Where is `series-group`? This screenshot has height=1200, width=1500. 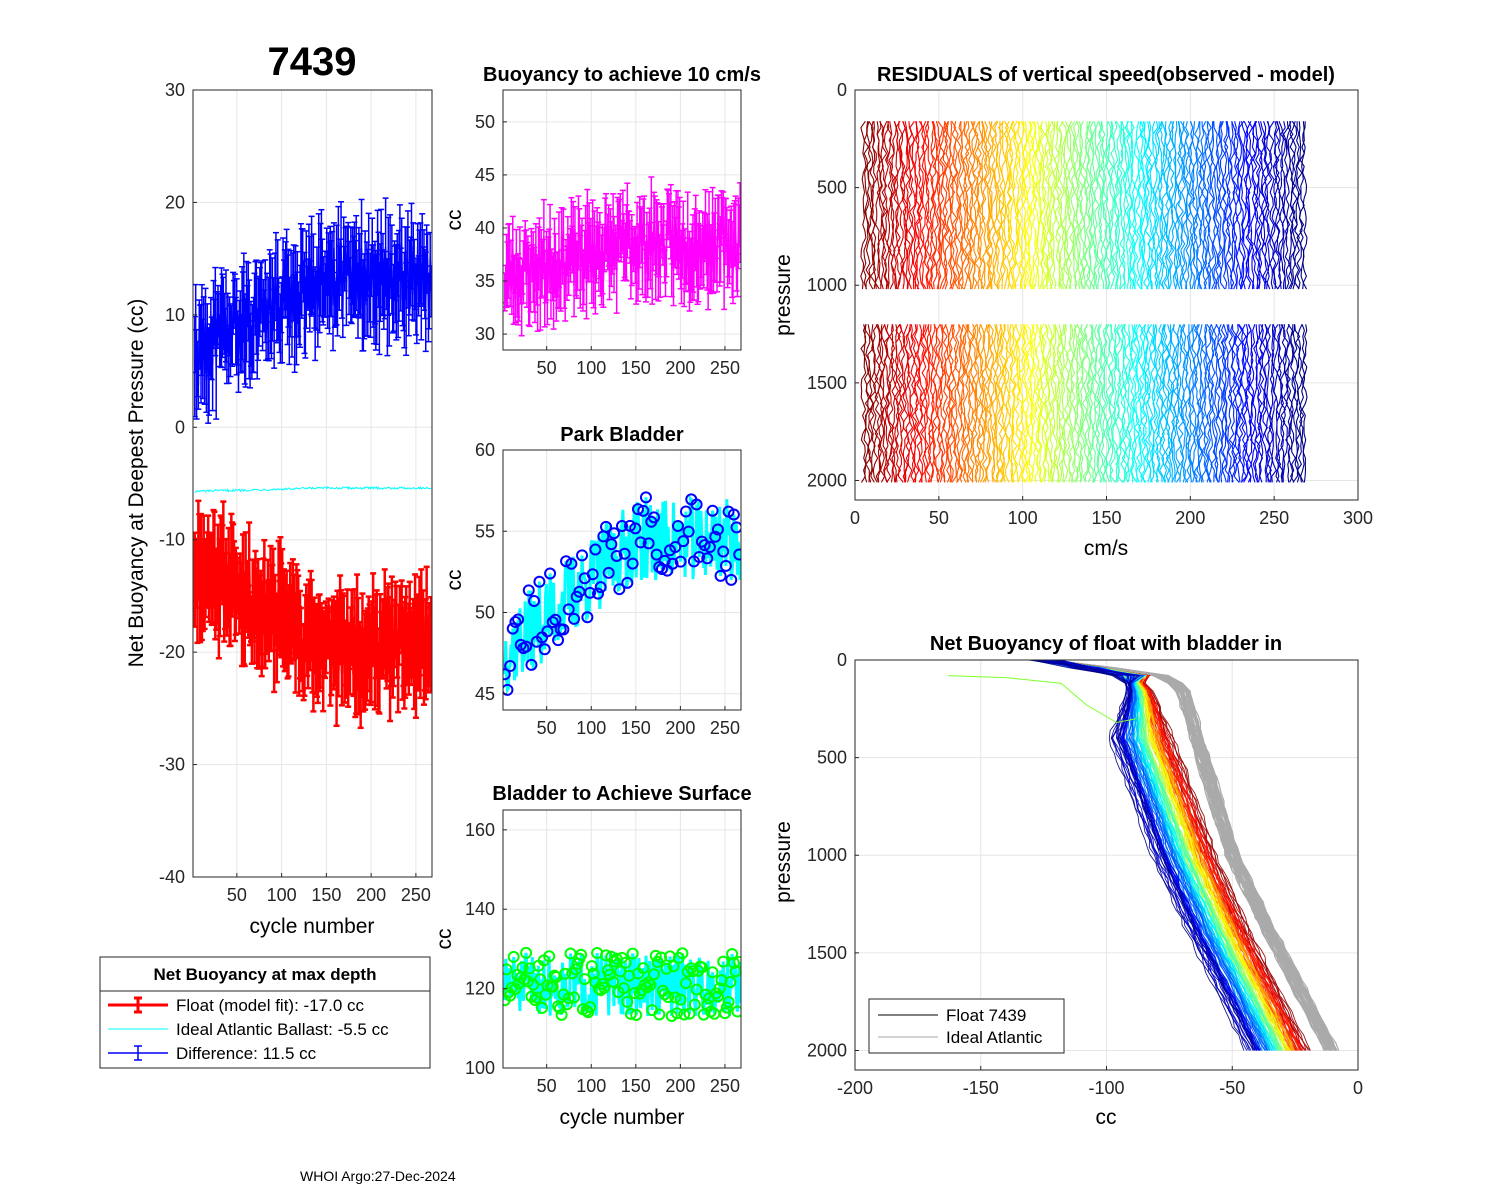 series-group is located at coordinates (1144, 855).